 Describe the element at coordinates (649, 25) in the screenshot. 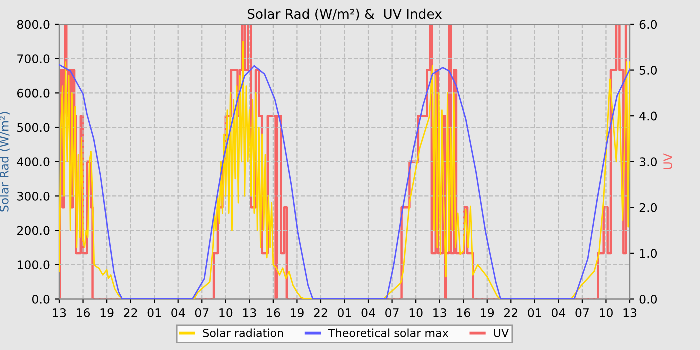

I see `y2-tick-label: 6.0` at that location.